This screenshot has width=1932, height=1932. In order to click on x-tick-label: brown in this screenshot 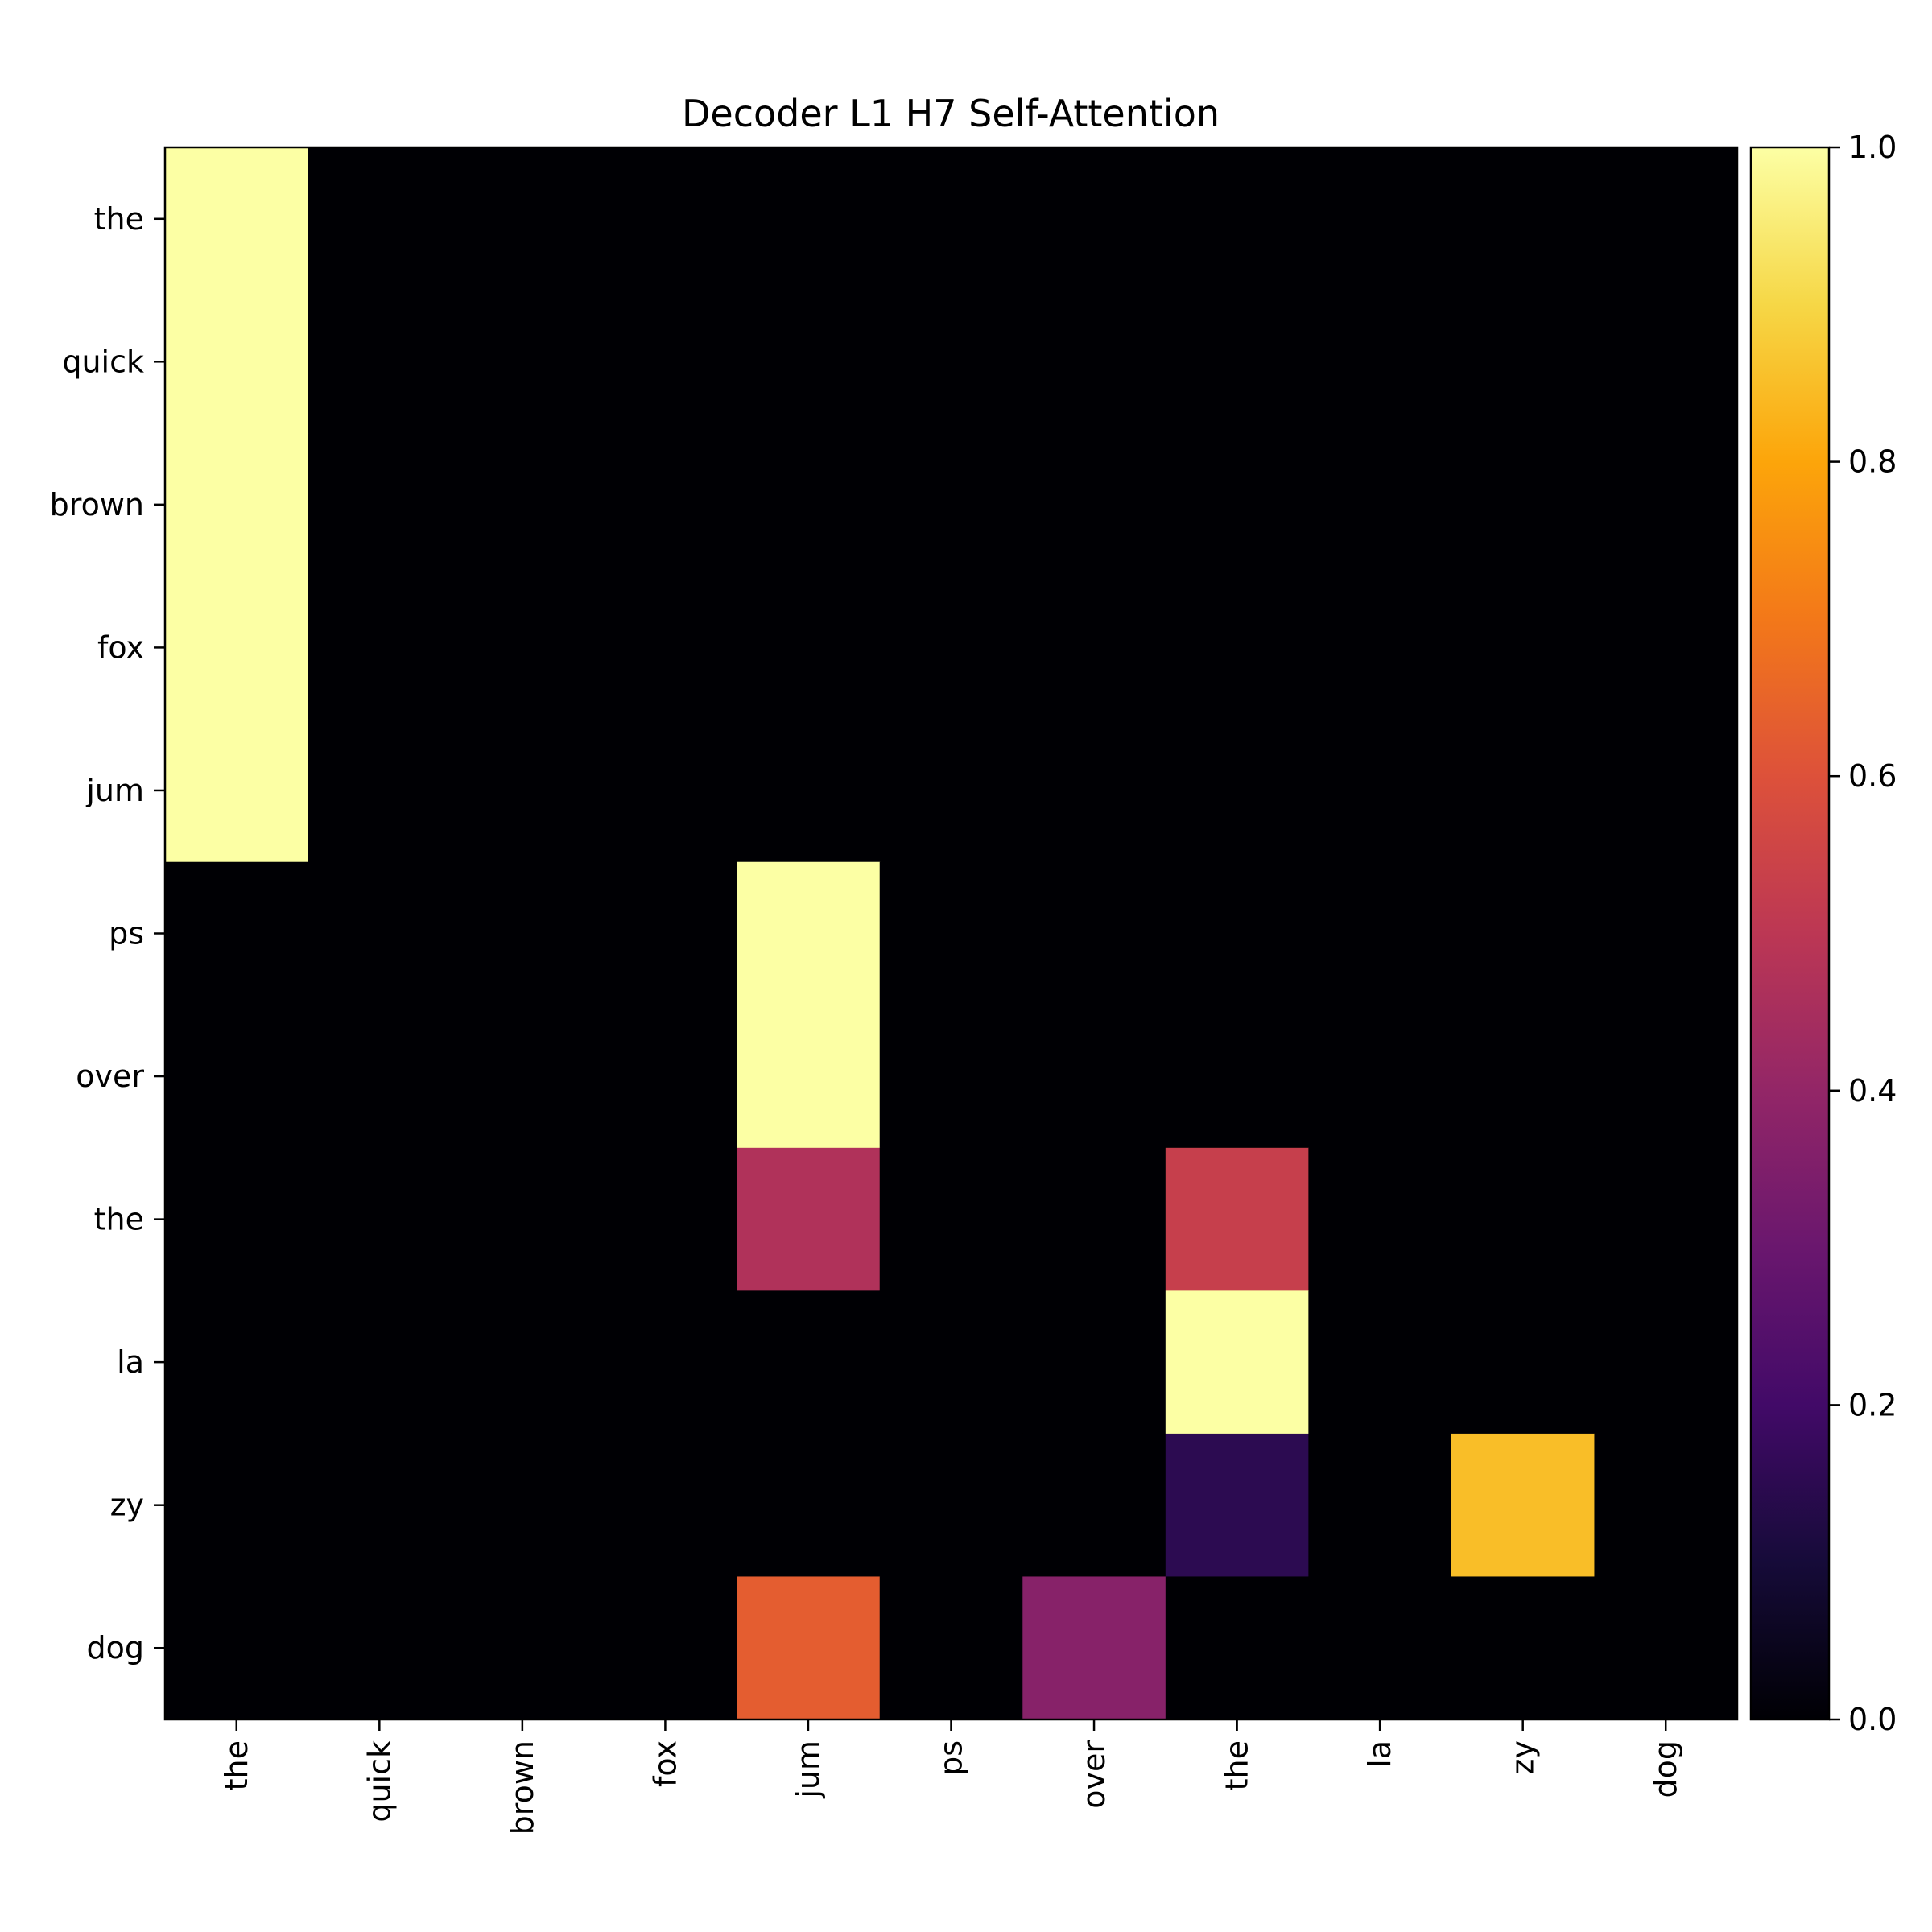, I will do `click(522, 1787)`.